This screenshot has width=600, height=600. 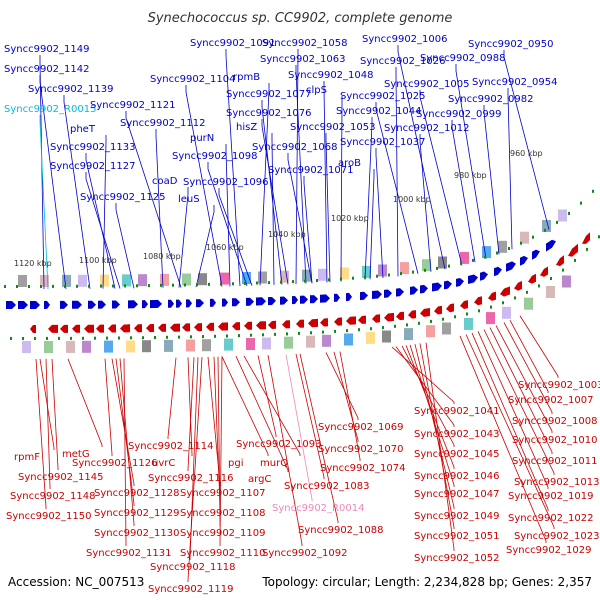 I want to click on reverse-gene-label: Syncc9902_1022, so click(x=551, y=518).